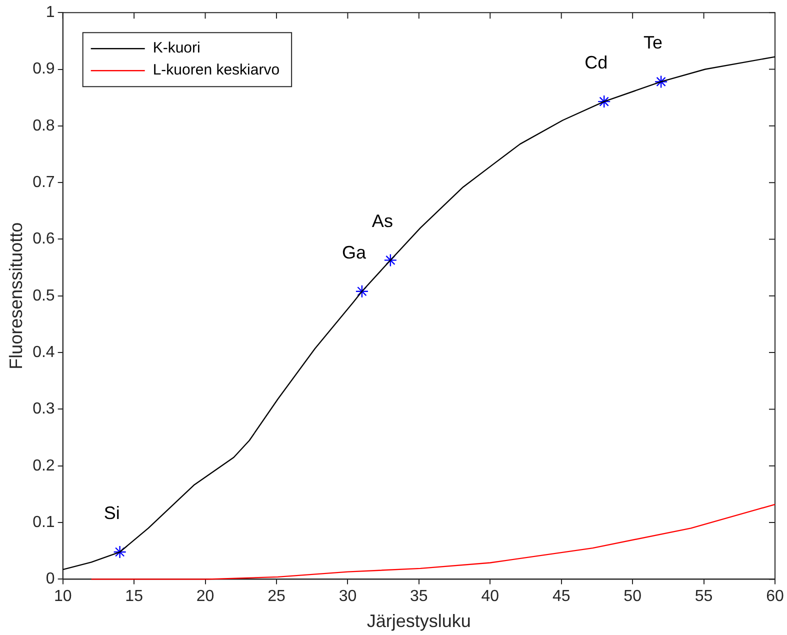  Describe the element at coordinates (43, 295) in the screenshot. I see `y-tick-label: 0.5` at that location.